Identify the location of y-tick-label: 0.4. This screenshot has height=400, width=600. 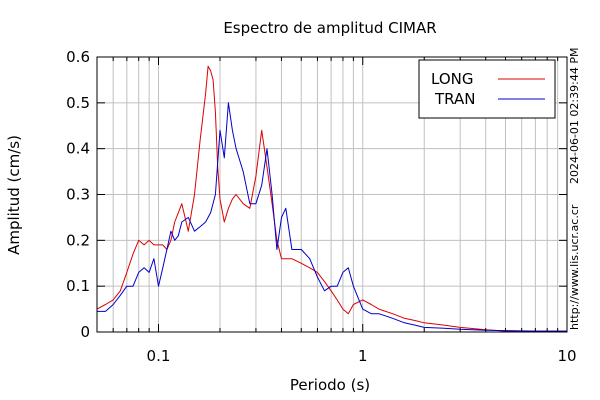
(78, 149).